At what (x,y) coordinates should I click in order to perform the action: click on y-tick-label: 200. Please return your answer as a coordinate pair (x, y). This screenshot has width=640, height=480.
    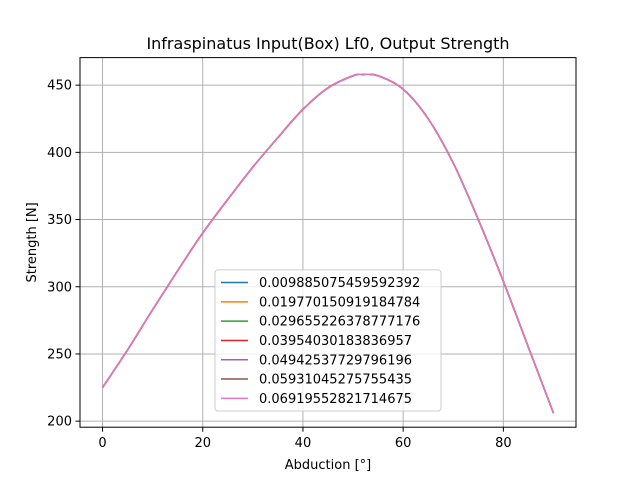
    Looking at the image, I should click on (59, 422).